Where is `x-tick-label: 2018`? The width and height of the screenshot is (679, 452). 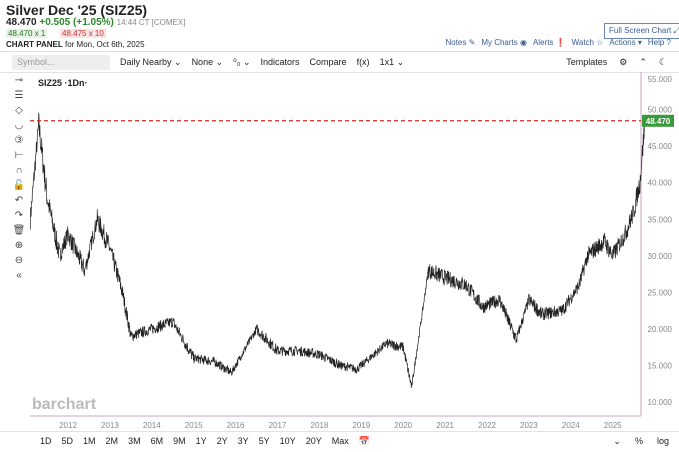 x-tick-label: 2018 is located at coordinates (320, 425).